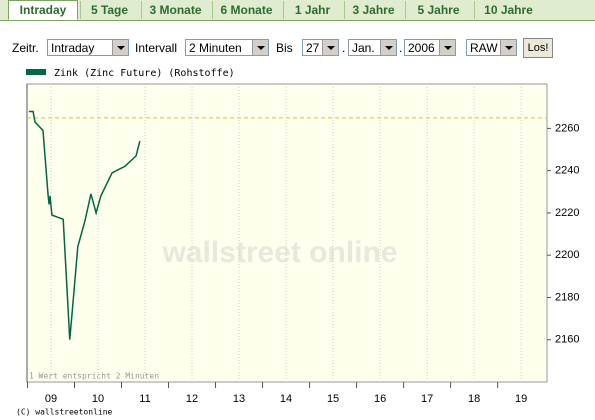 The width and height of the screenshot is (595, 420). Describe the element at coordinates (567, 128) in the screenshot. I see `y-tick-label: 2260` at that location.